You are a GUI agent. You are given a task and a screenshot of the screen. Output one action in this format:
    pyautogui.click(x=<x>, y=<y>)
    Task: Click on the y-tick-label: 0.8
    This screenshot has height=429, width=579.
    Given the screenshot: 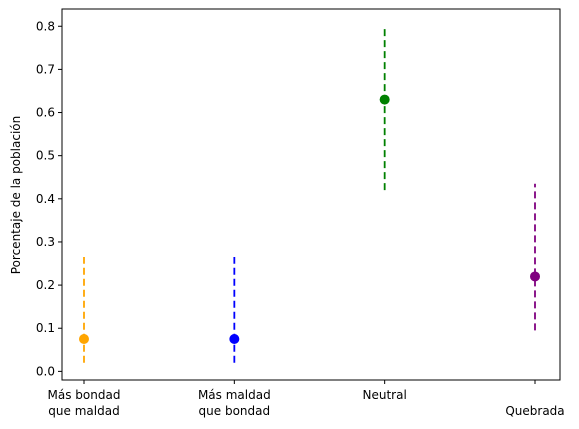 What is the action you would take?
    pyautogui.click(x=45, y=26)
    